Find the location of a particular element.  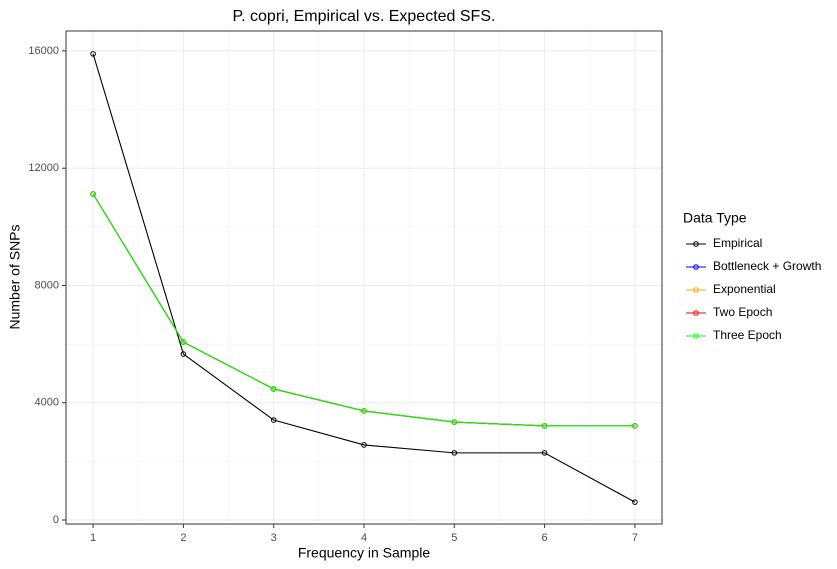

y-tick-label: 4000 is located at coordinates (47, 403).